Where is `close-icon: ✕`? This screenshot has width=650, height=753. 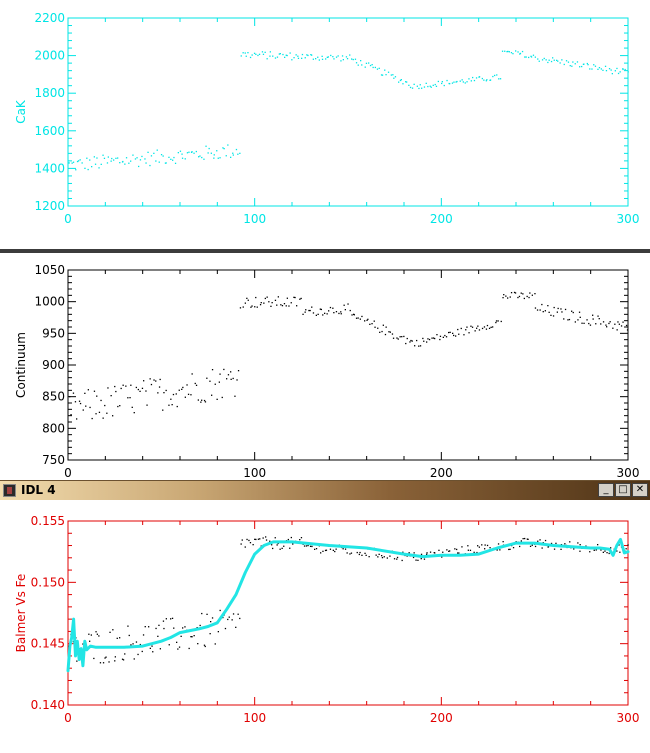 close-icon: ✕ is located at coordinates (640, 490).